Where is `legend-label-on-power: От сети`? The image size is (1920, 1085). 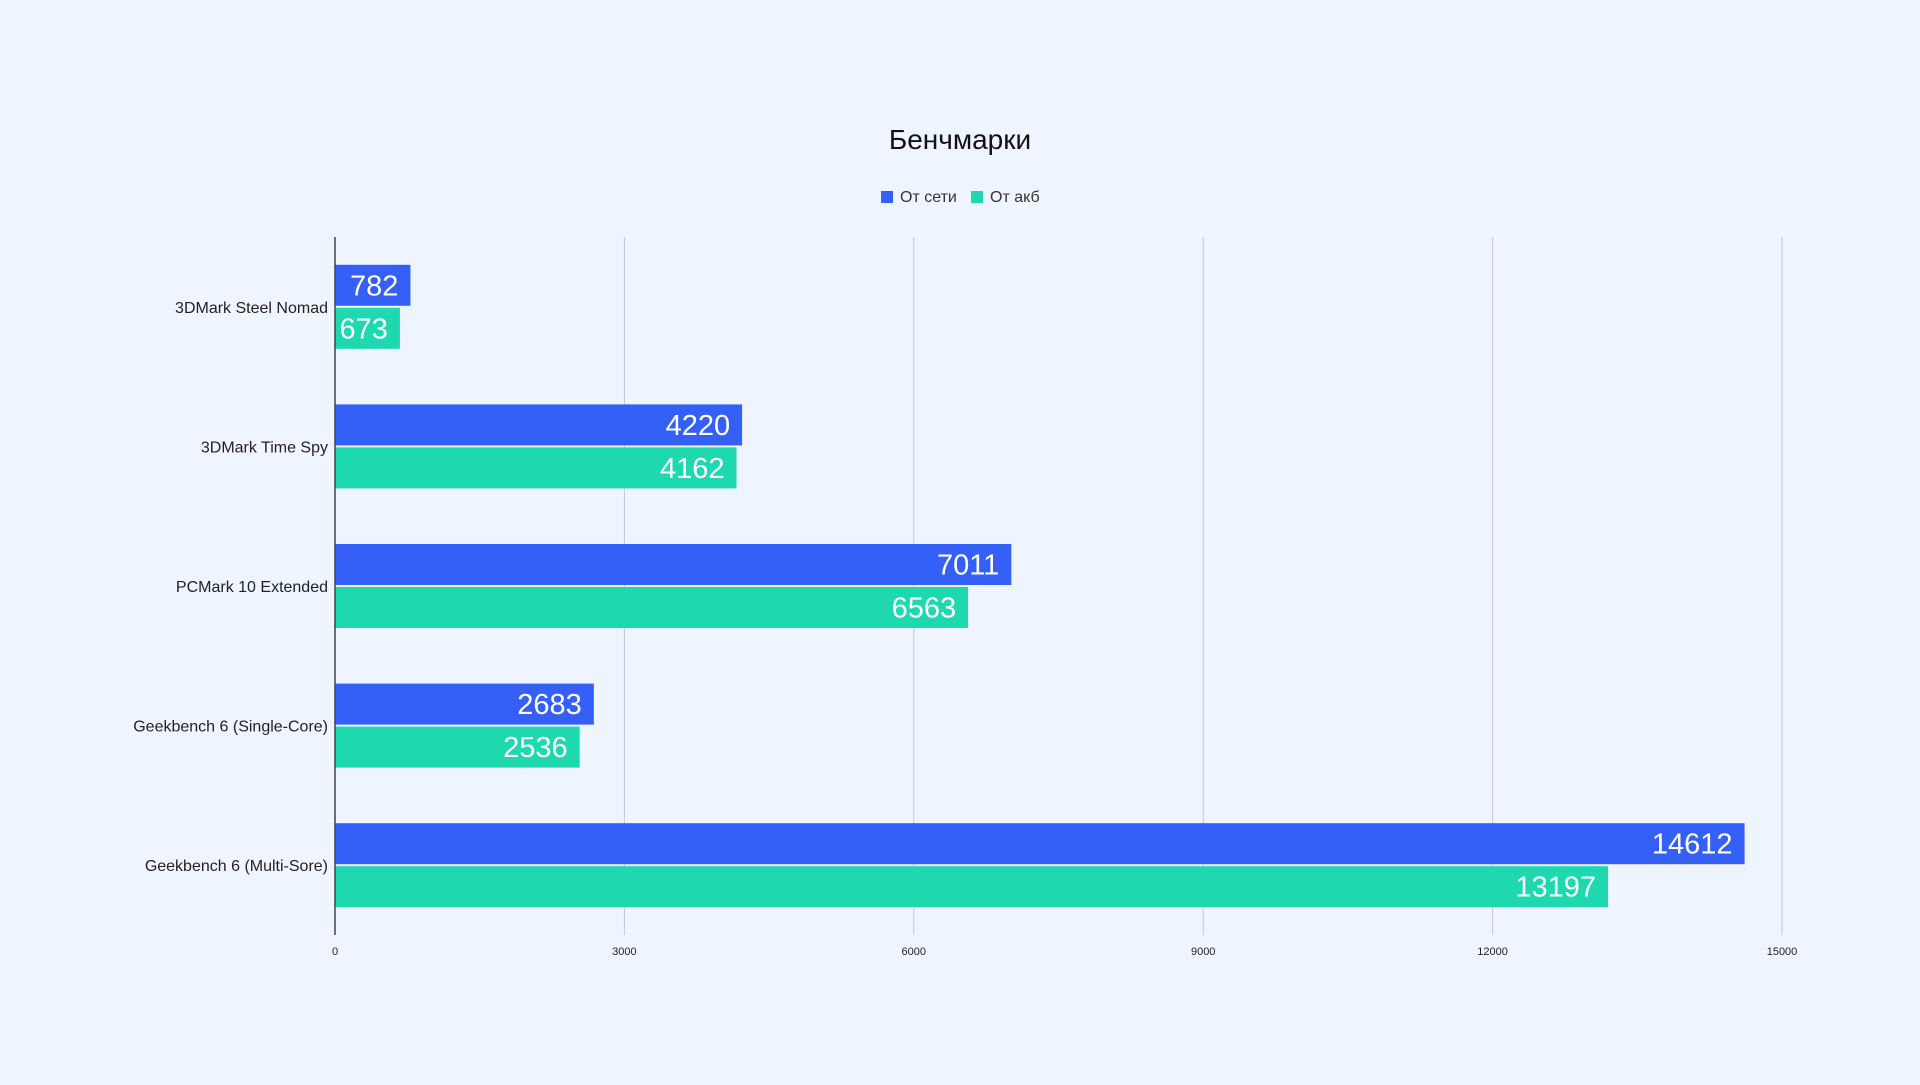 legend-label-on-power: От сети is located at coordinates (928, 197).